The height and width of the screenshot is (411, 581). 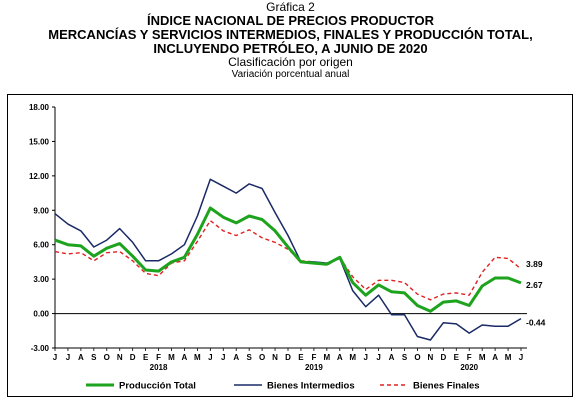 What do you see at coordinates (311, 386) in the screenshot?
I see `legend-label-intermedios: Bienes Intermedios` at bounding box center [311, 386].